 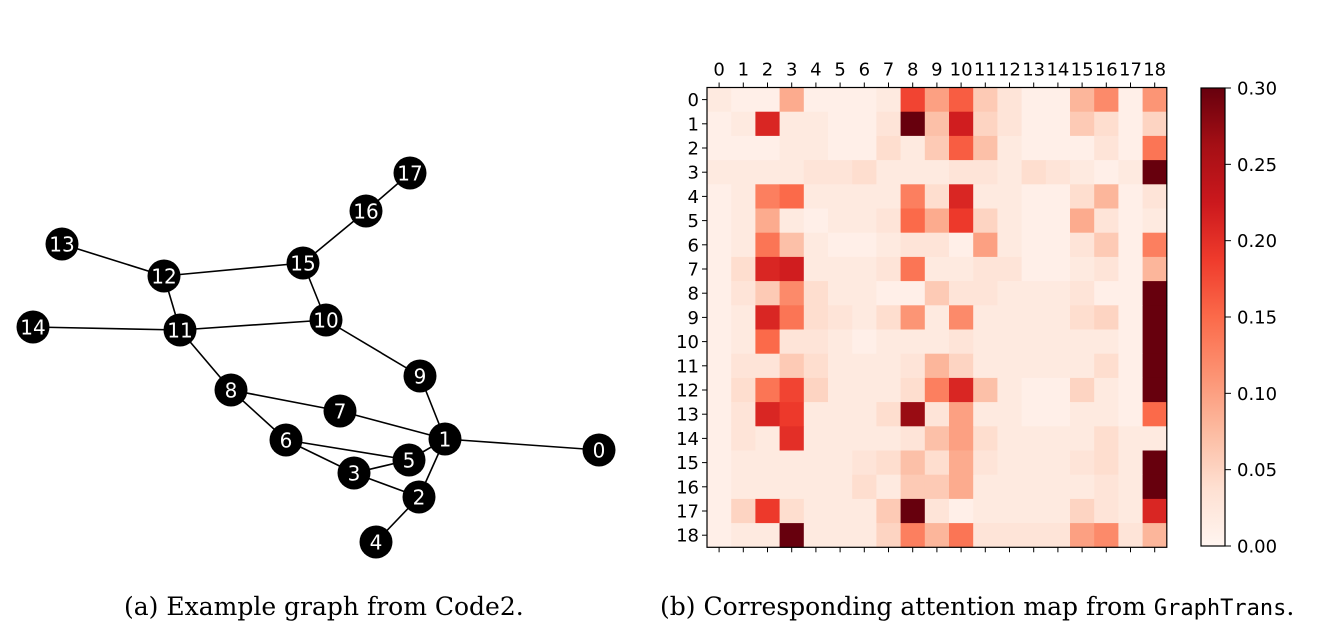 What do you see at coordinates (1257, 318) in the screenshot?
I see `colorbar-tick-label-0.15: 0.15` at bounding box center [1257, 318].